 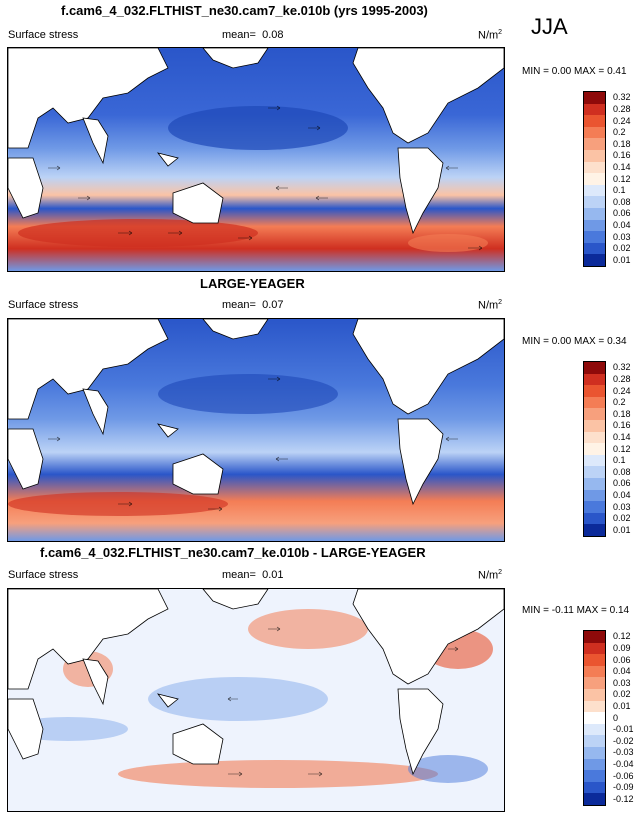 I want to click on colorbar-level-label: -0.09, so click(x=623, y=787).